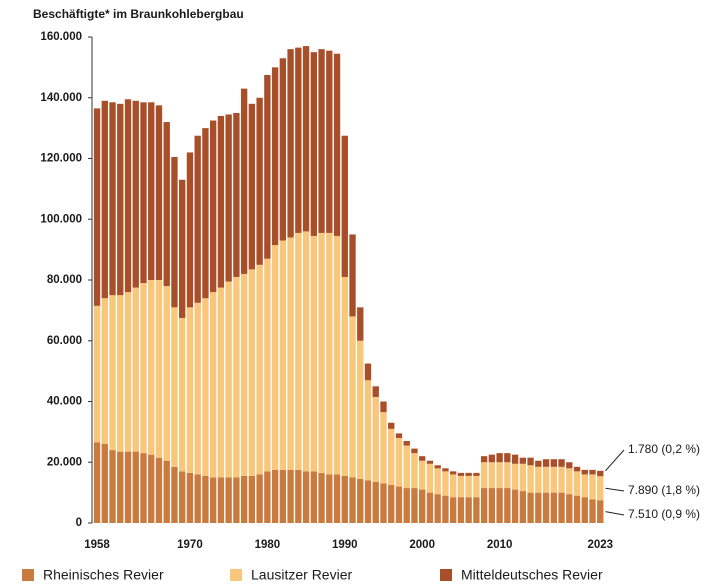 The image size is (722, 585). What do you see at coordinates (61, 219) in the screenshot?
I see `y-tick-label: 100.000` at bounding box center [61, 219].